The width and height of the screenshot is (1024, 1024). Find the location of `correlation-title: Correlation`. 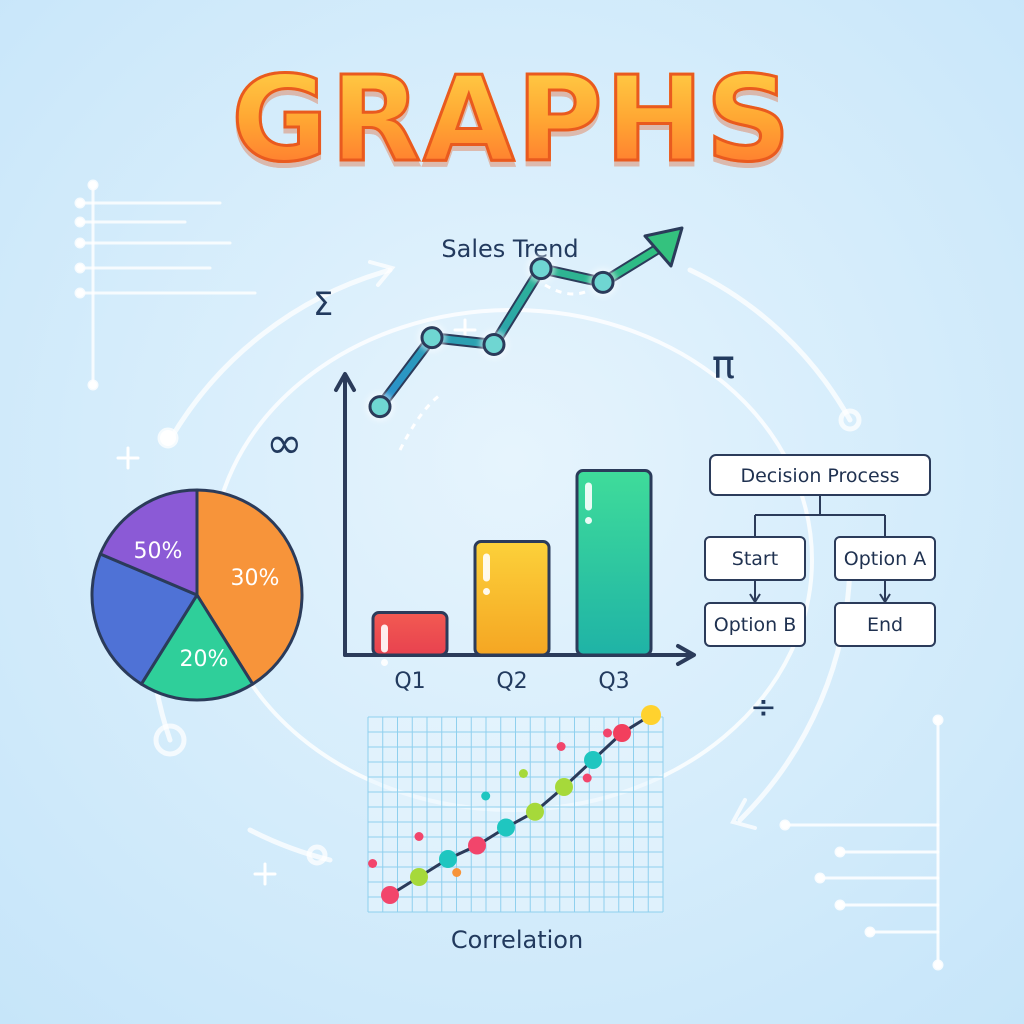

correlation-title: Correlation is located at coordinates (517, 940).